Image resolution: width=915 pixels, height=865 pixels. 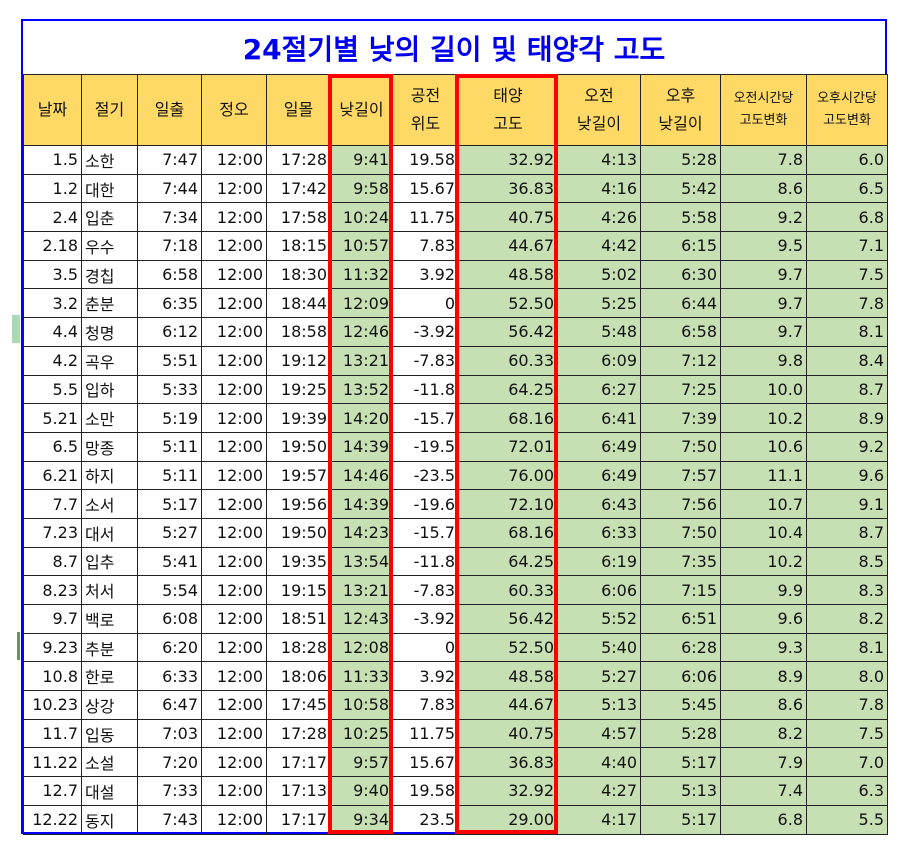 What do you see at coordinates (298, 160) in the screenshot?
I see `cell-sunset: 17:28` at bounding box center [298, 160].